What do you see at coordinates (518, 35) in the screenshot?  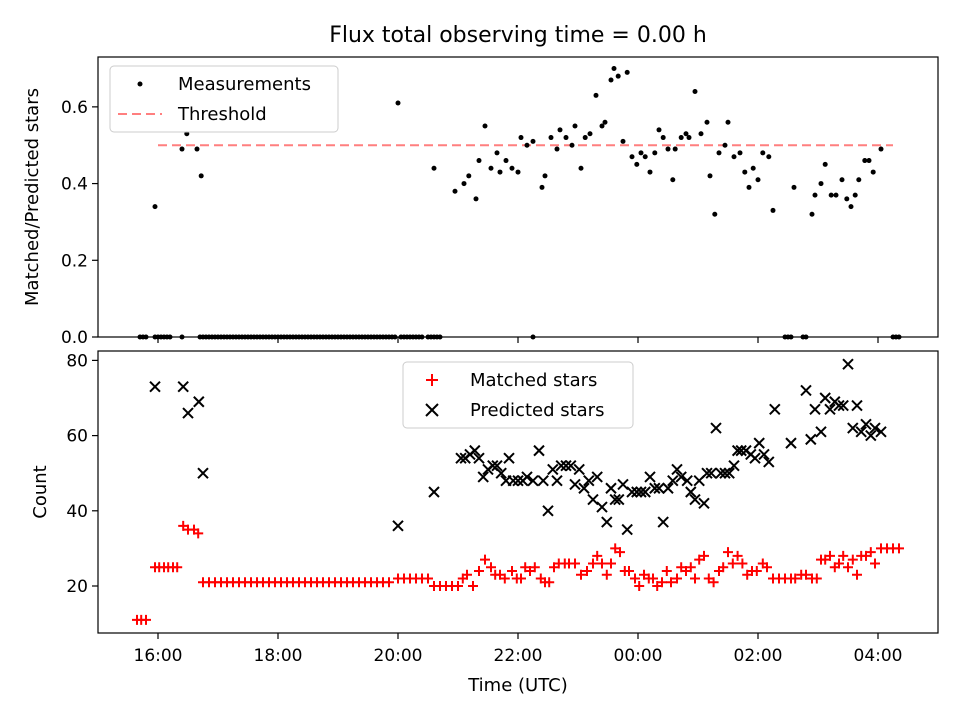 I see `chart-title: Flux total observing time = 0.00 h` at bounding box center [518, 35].